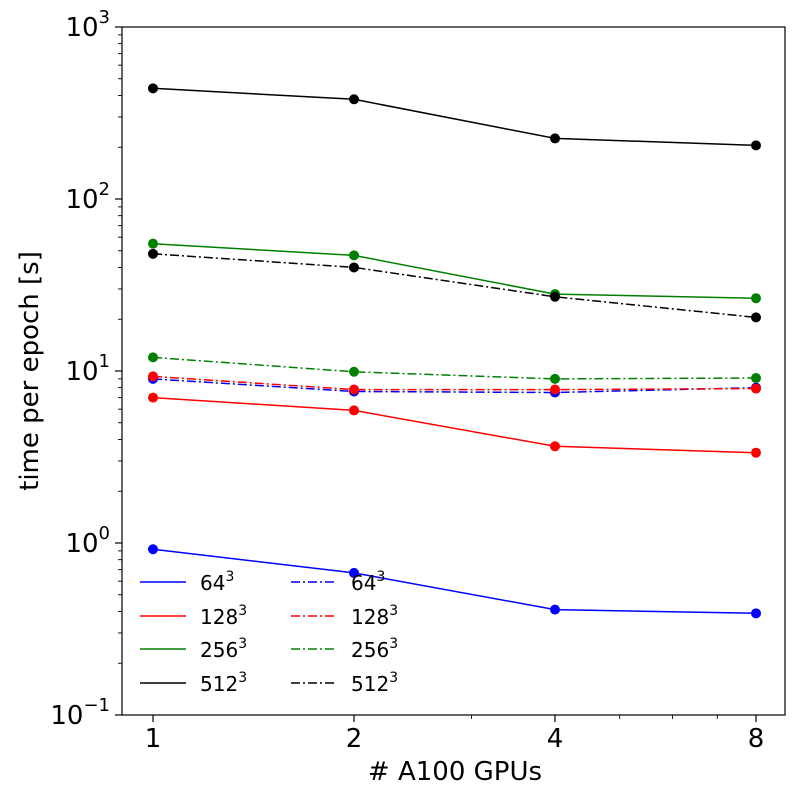  What do you see at coordinates (269, 632) in the screenshot?
I see `legend: 643 1283 2563 5123 643 1283 2563 5123` at bounding box center [269, 632].